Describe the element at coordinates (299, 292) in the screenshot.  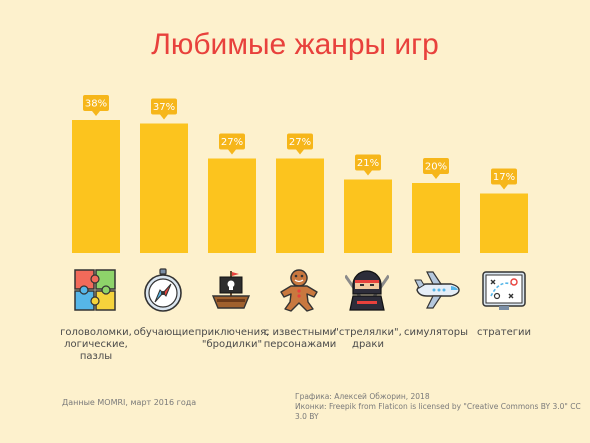
I see `gingerbread-man-icon` at that location.